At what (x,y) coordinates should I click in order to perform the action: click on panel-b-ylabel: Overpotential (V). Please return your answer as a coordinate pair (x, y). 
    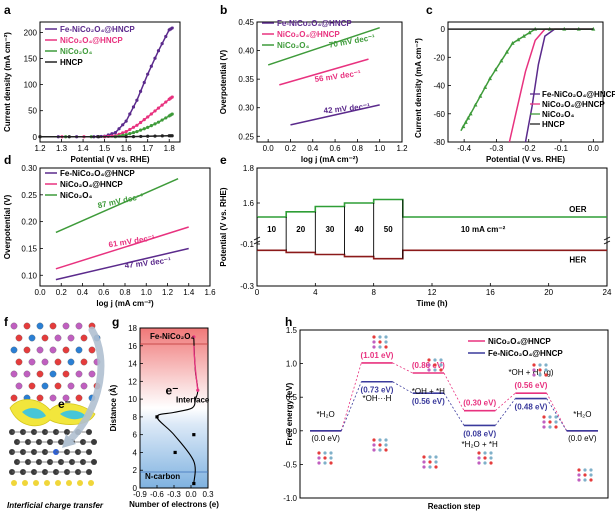
    Looking at the image, I should click on (223, 81).